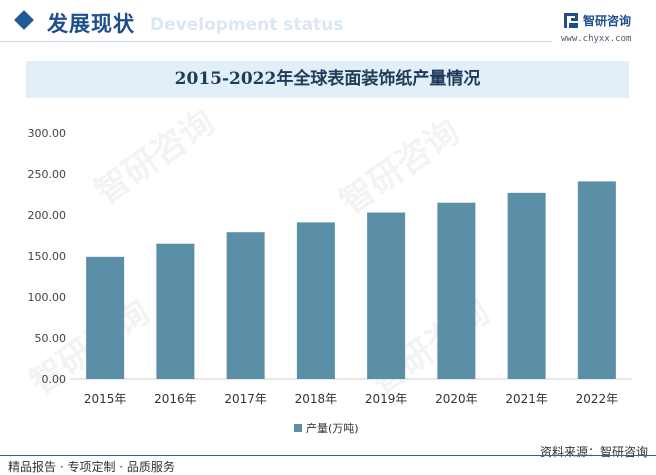 This screenshot has width=656, height=475. I want to click on y-tick-label: 100.00, so click(47, 297).